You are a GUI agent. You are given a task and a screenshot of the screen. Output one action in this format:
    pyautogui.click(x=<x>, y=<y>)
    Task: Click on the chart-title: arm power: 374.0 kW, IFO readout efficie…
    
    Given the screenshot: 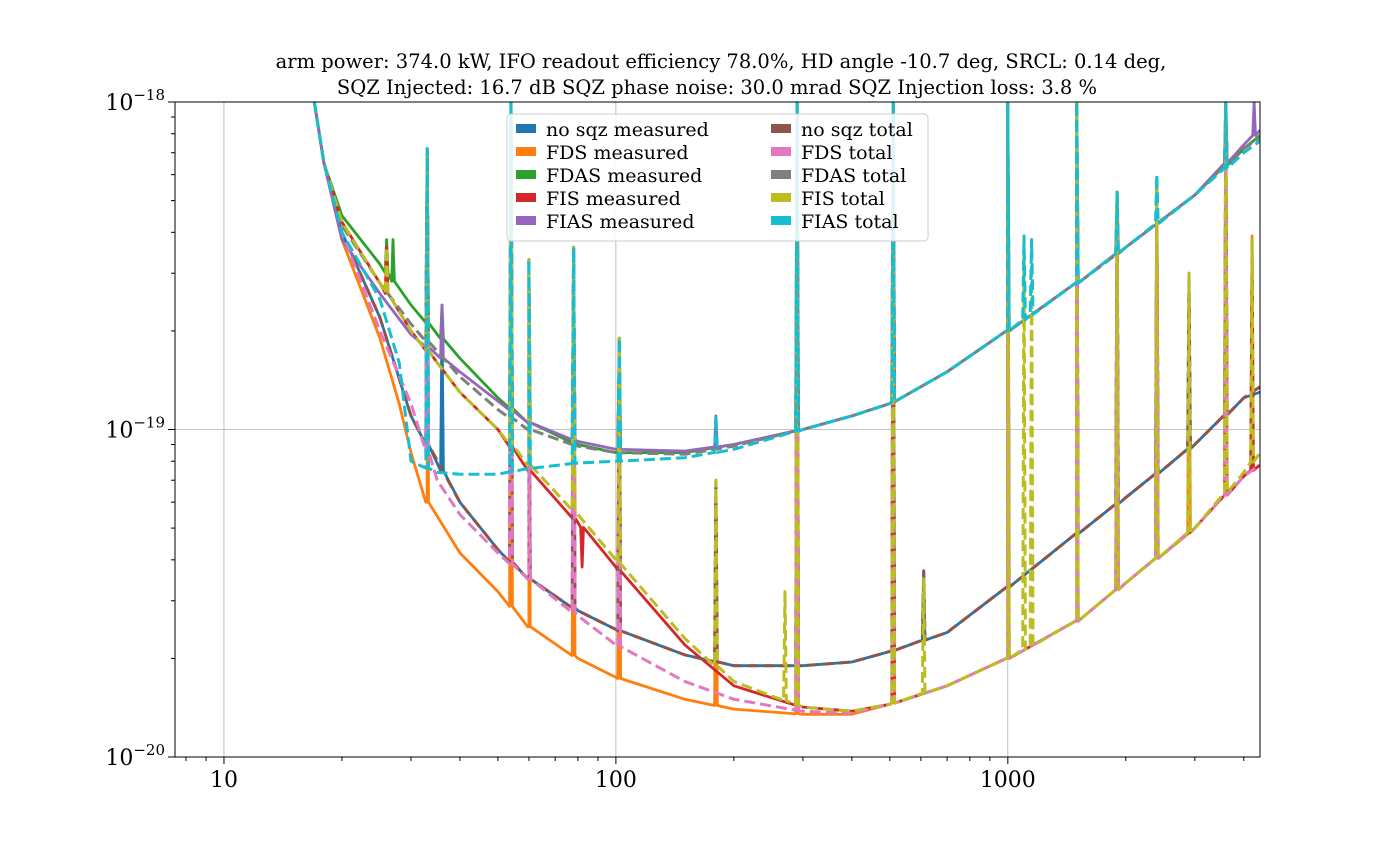 What is the action you would take?
    pyautogui.click(x=721, y=61)
    